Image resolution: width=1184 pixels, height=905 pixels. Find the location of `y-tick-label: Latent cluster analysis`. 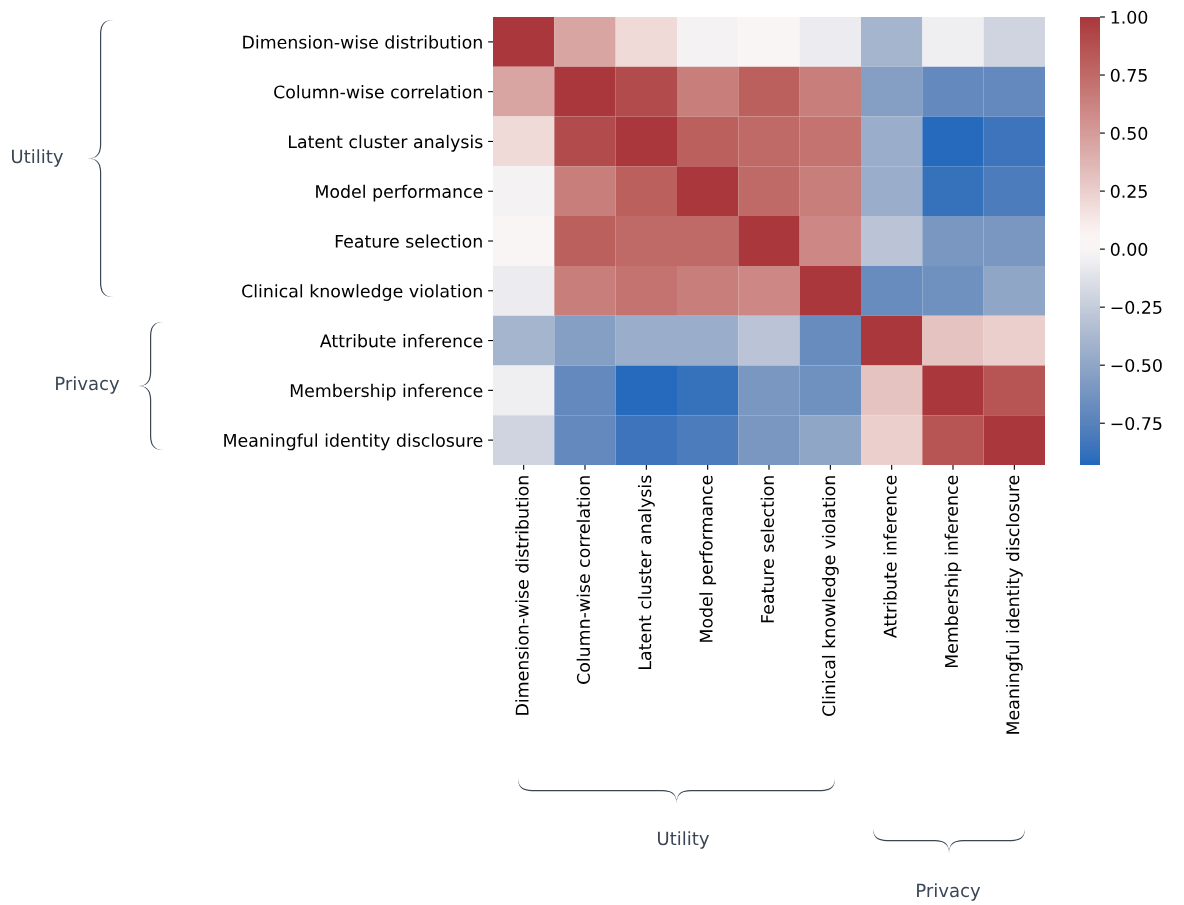

y-tick-label: Latent cluster analysis is located at coordinates (386, 143).